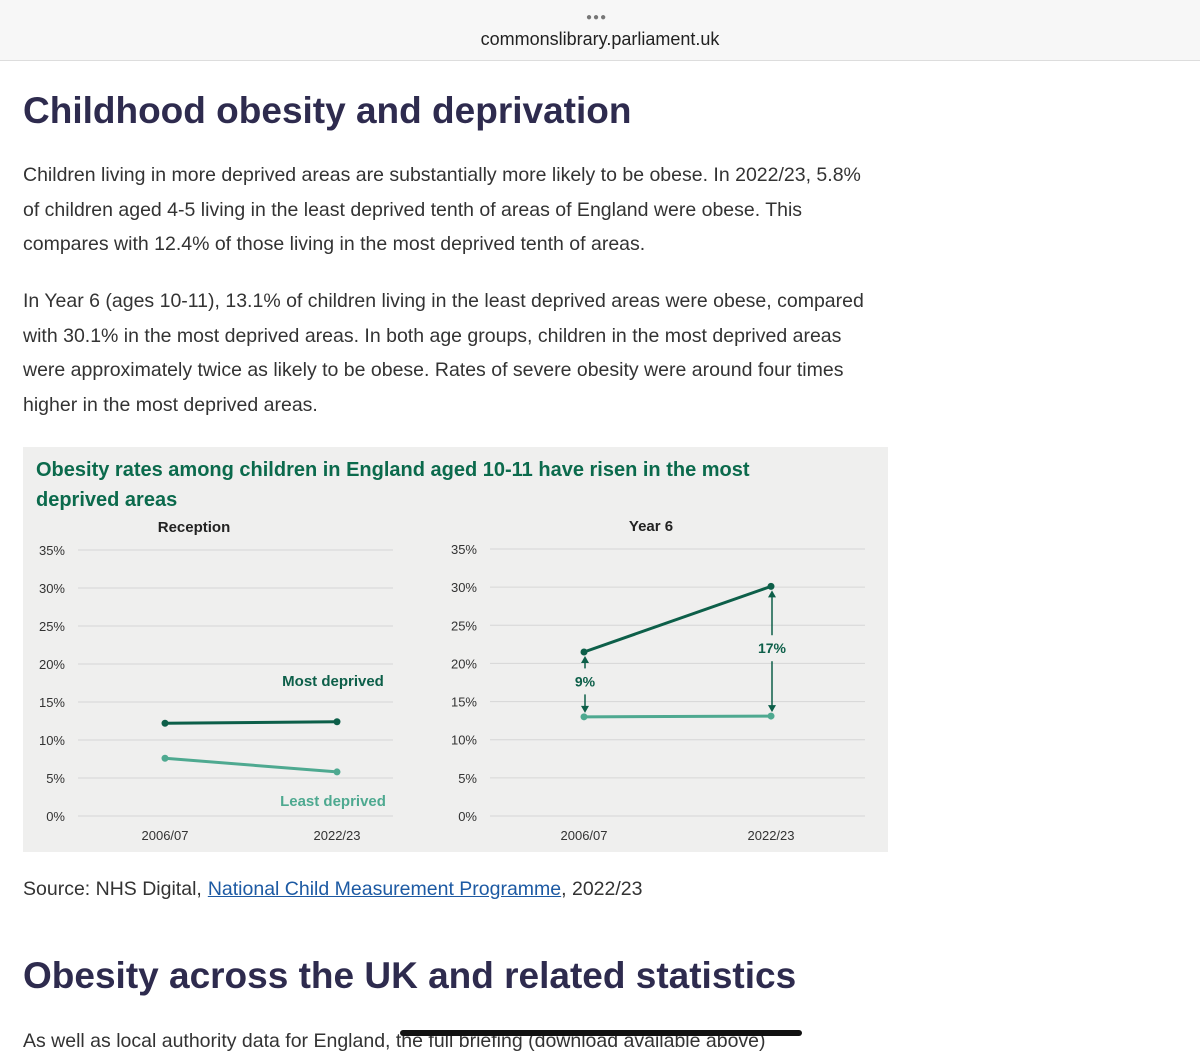 This screenshot has height=1059, width=1200. Describe the element at coordinates (333, 681) in the screenshot. I see `series-label: Most deprived` at that location.